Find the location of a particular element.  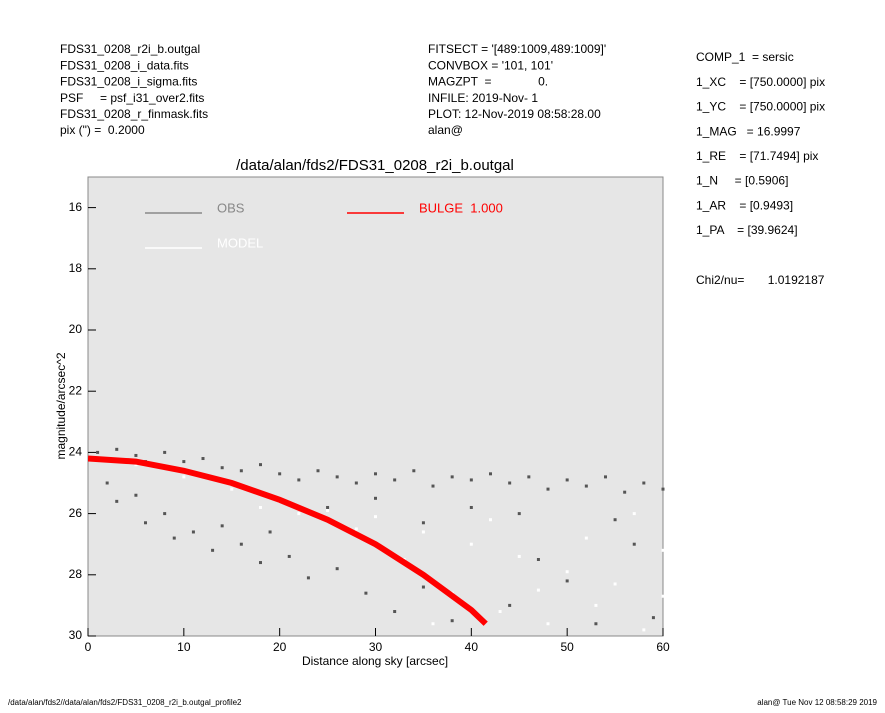

x-tick-label: 60 is located at coordinates (663, 647).